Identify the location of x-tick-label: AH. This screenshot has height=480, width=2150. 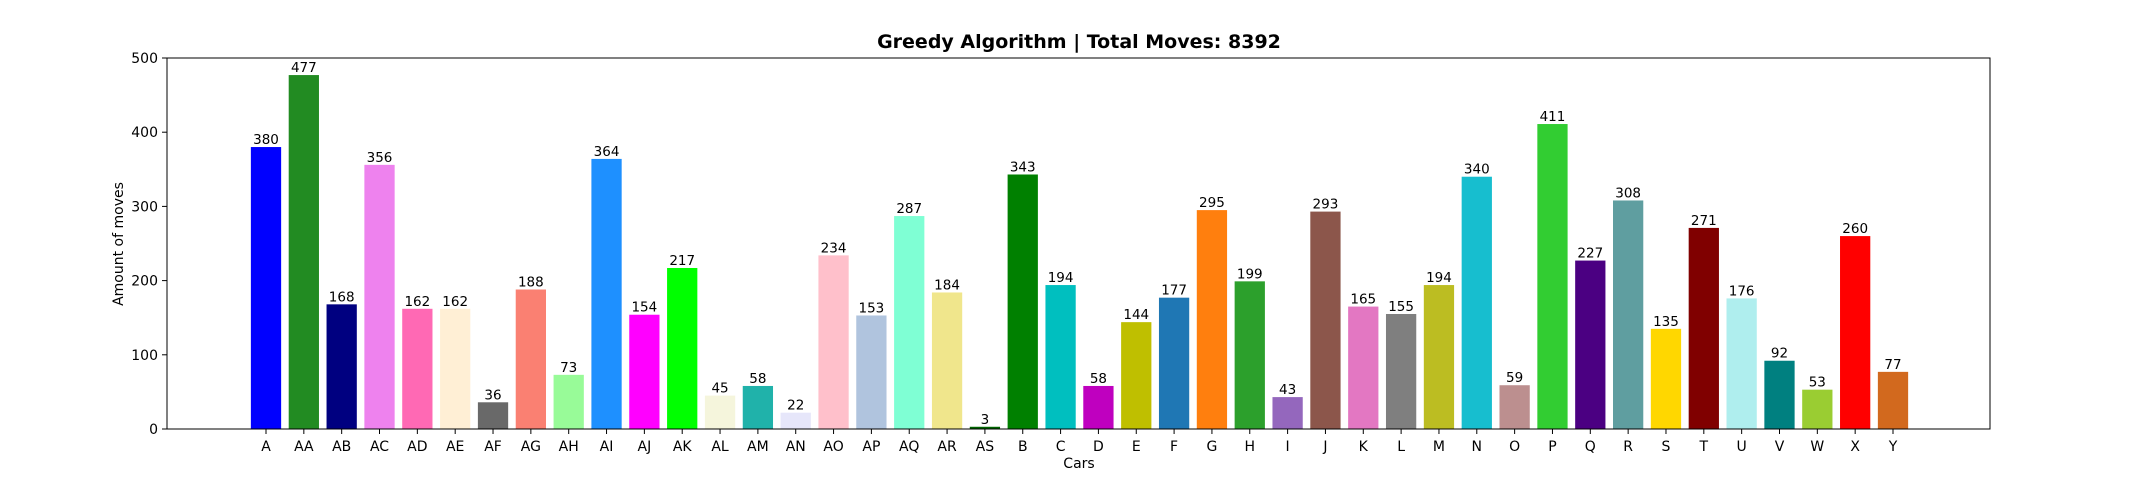
(569, 447).